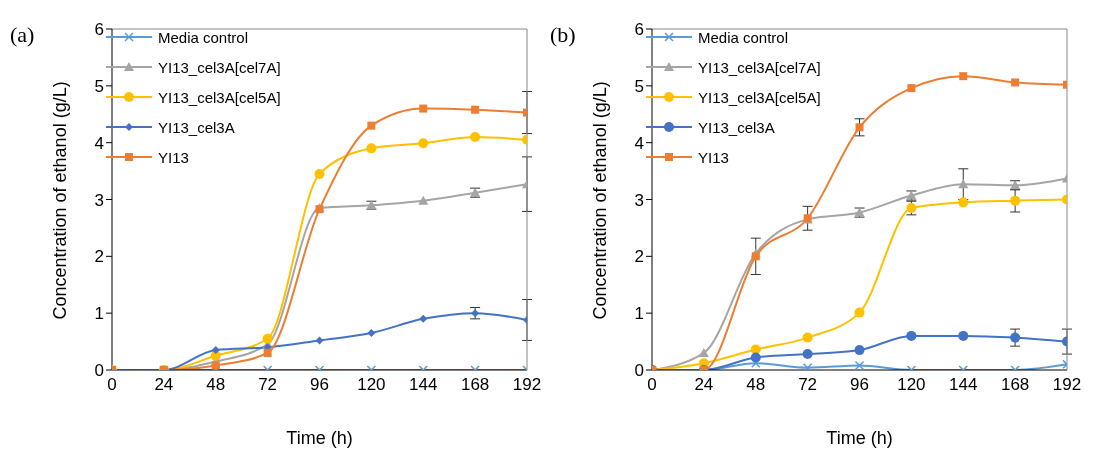 This screenshot has width=1096, height=464. What do you see at coordinates (22, 35) in the screenshot?
I see `text: (a)` at bounding box center [22, 35].